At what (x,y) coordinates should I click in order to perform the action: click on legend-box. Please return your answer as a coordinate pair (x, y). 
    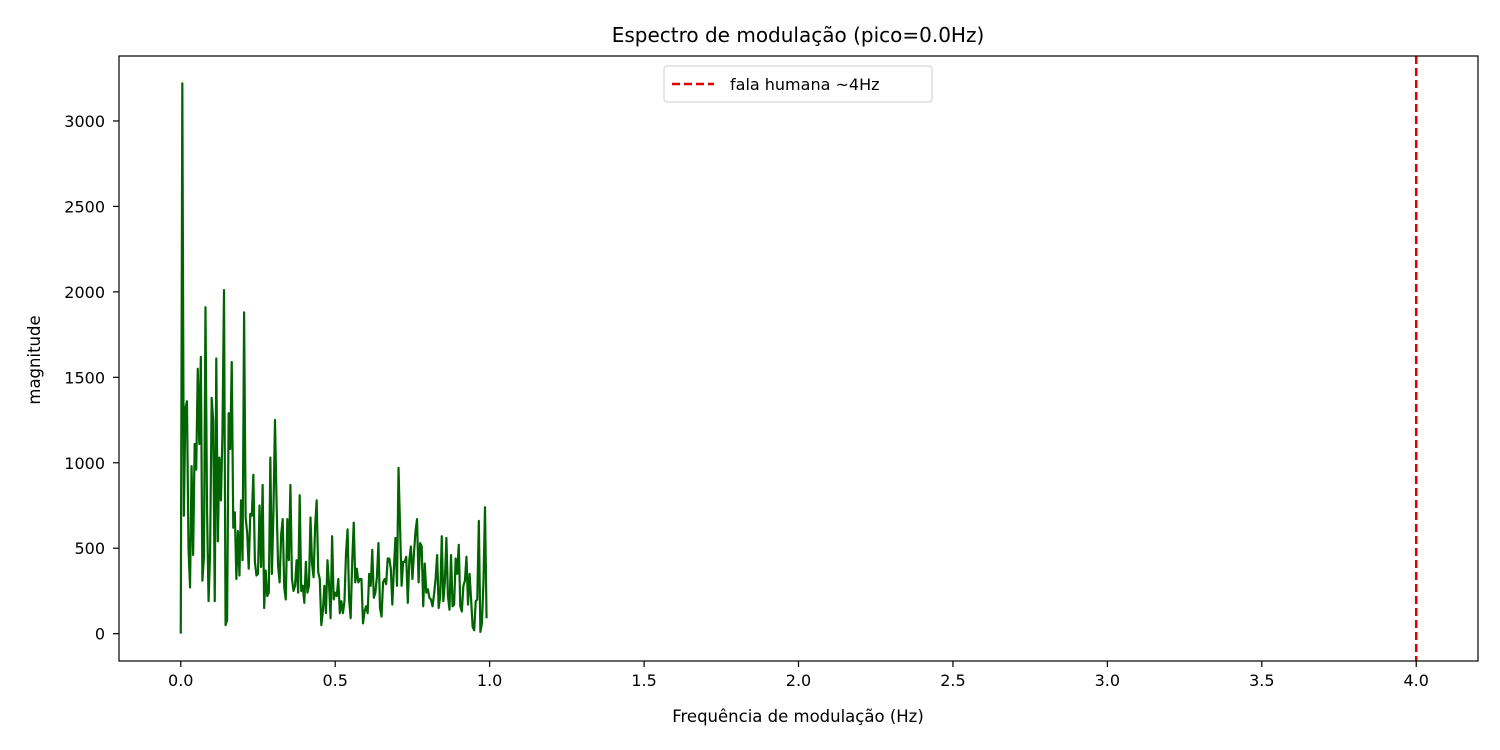
    Looking at the image, I should click on (798, 84).